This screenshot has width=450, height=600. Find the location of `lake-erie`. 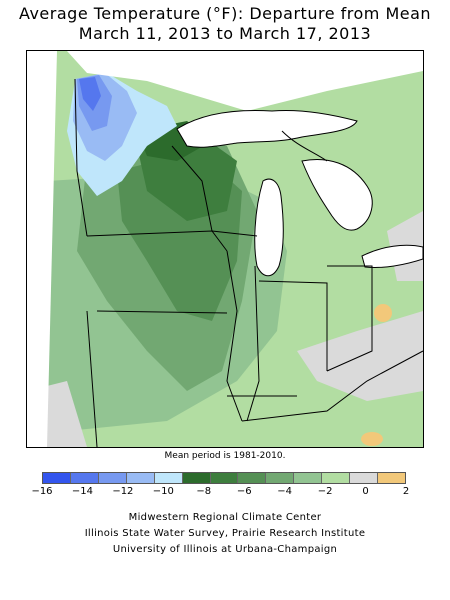

lake-erie is located at coordinates (392, 256).